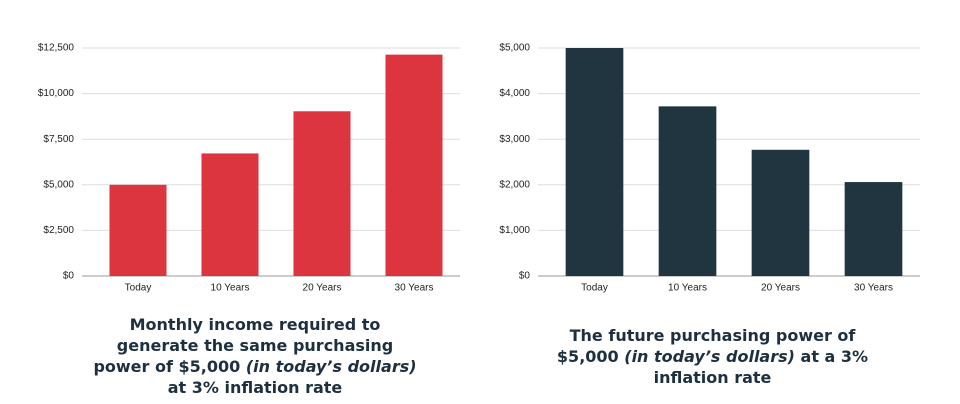  Describe the element at coordinates (56, 93) in the screenshot. I see `y-tick-label: $10,000` at that location.